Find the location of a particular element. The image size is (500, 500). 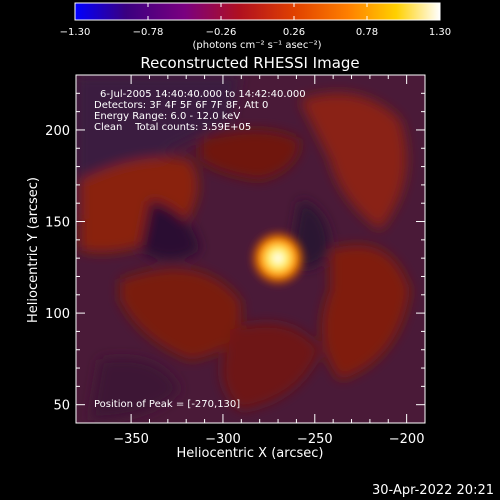

colorbar-tick-label: 0.78 is located at coordinates (367, 32).